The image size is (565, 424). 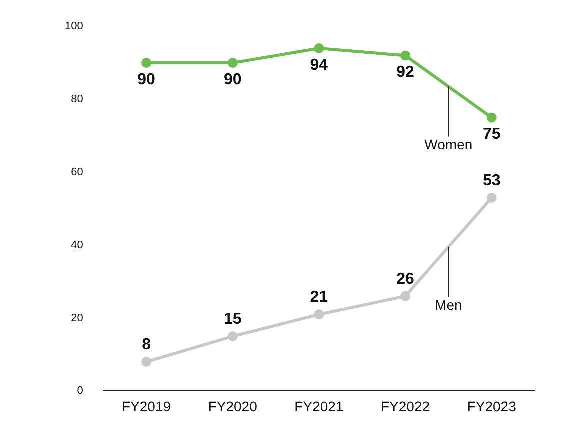 What do you see at coordinates (319, 406) in the screenshot?
I see `x-tick-label: FY2021` at bounding box center [319, 406].